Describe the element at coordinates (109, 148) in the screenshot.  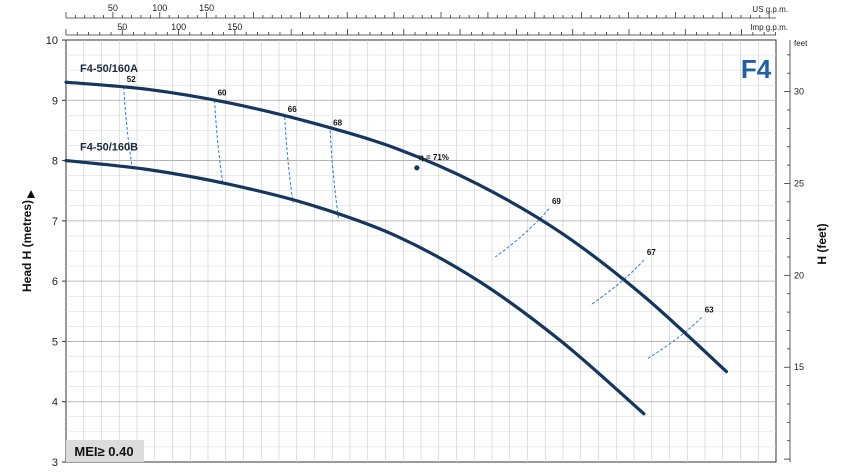
I see `series-label: F4-50/160B` at that location.